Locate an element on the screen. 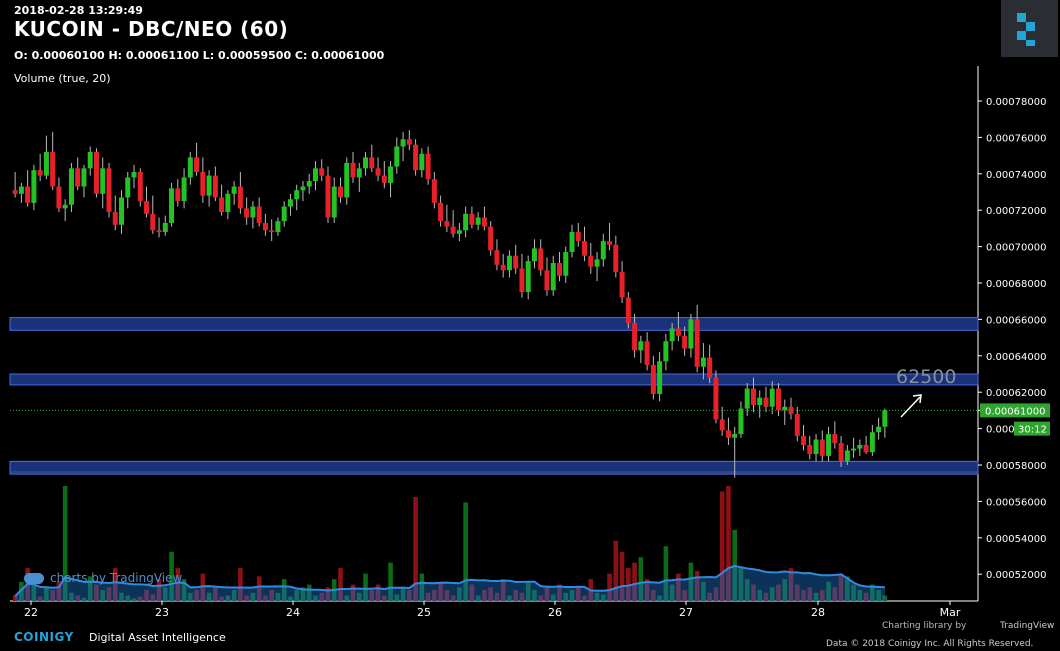  coinigy-logo-icon is located at coordinates (1029, 28).